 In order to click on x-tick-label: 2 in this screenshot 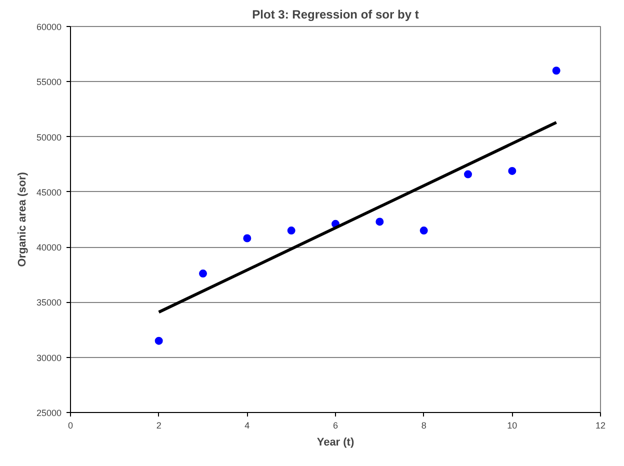, I will do `click(159, 425)`.